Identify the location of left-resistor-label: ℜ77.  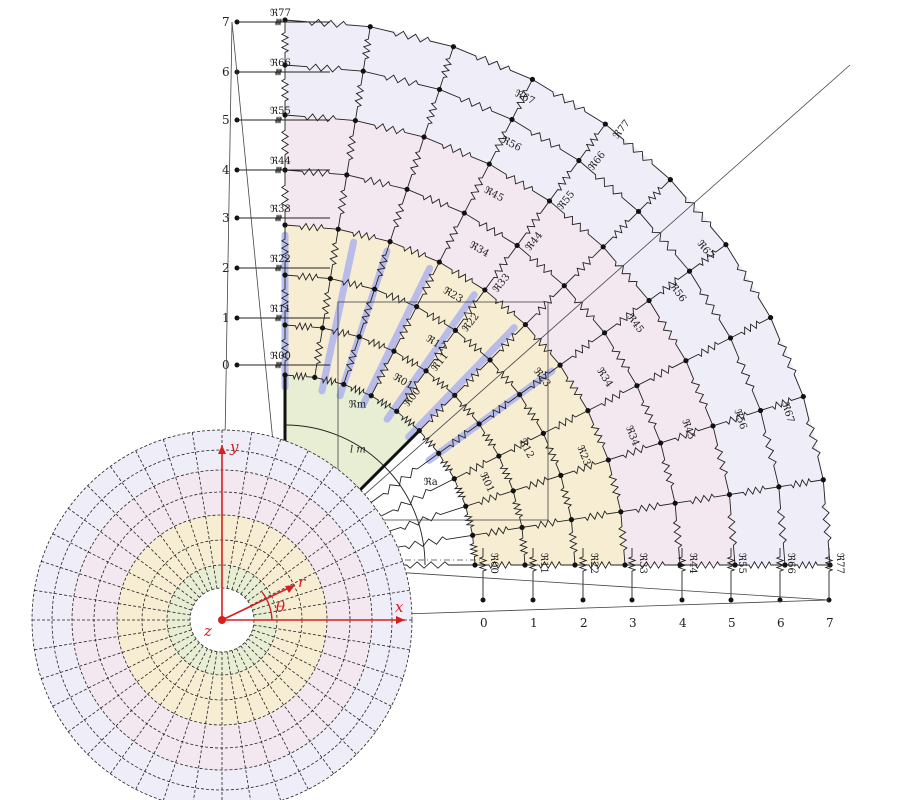
(280, 13).